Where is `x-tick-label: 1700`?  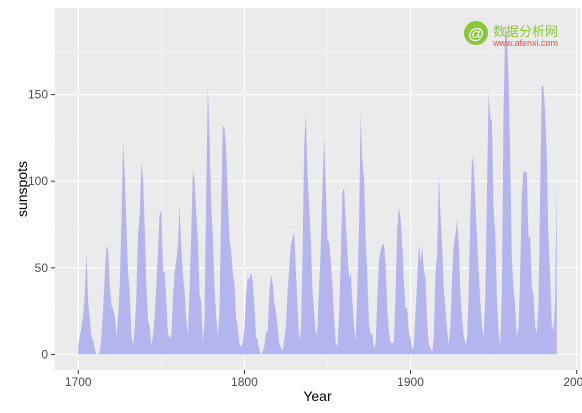 x-tick-label: 1700 is located at coordinates (78, 382).